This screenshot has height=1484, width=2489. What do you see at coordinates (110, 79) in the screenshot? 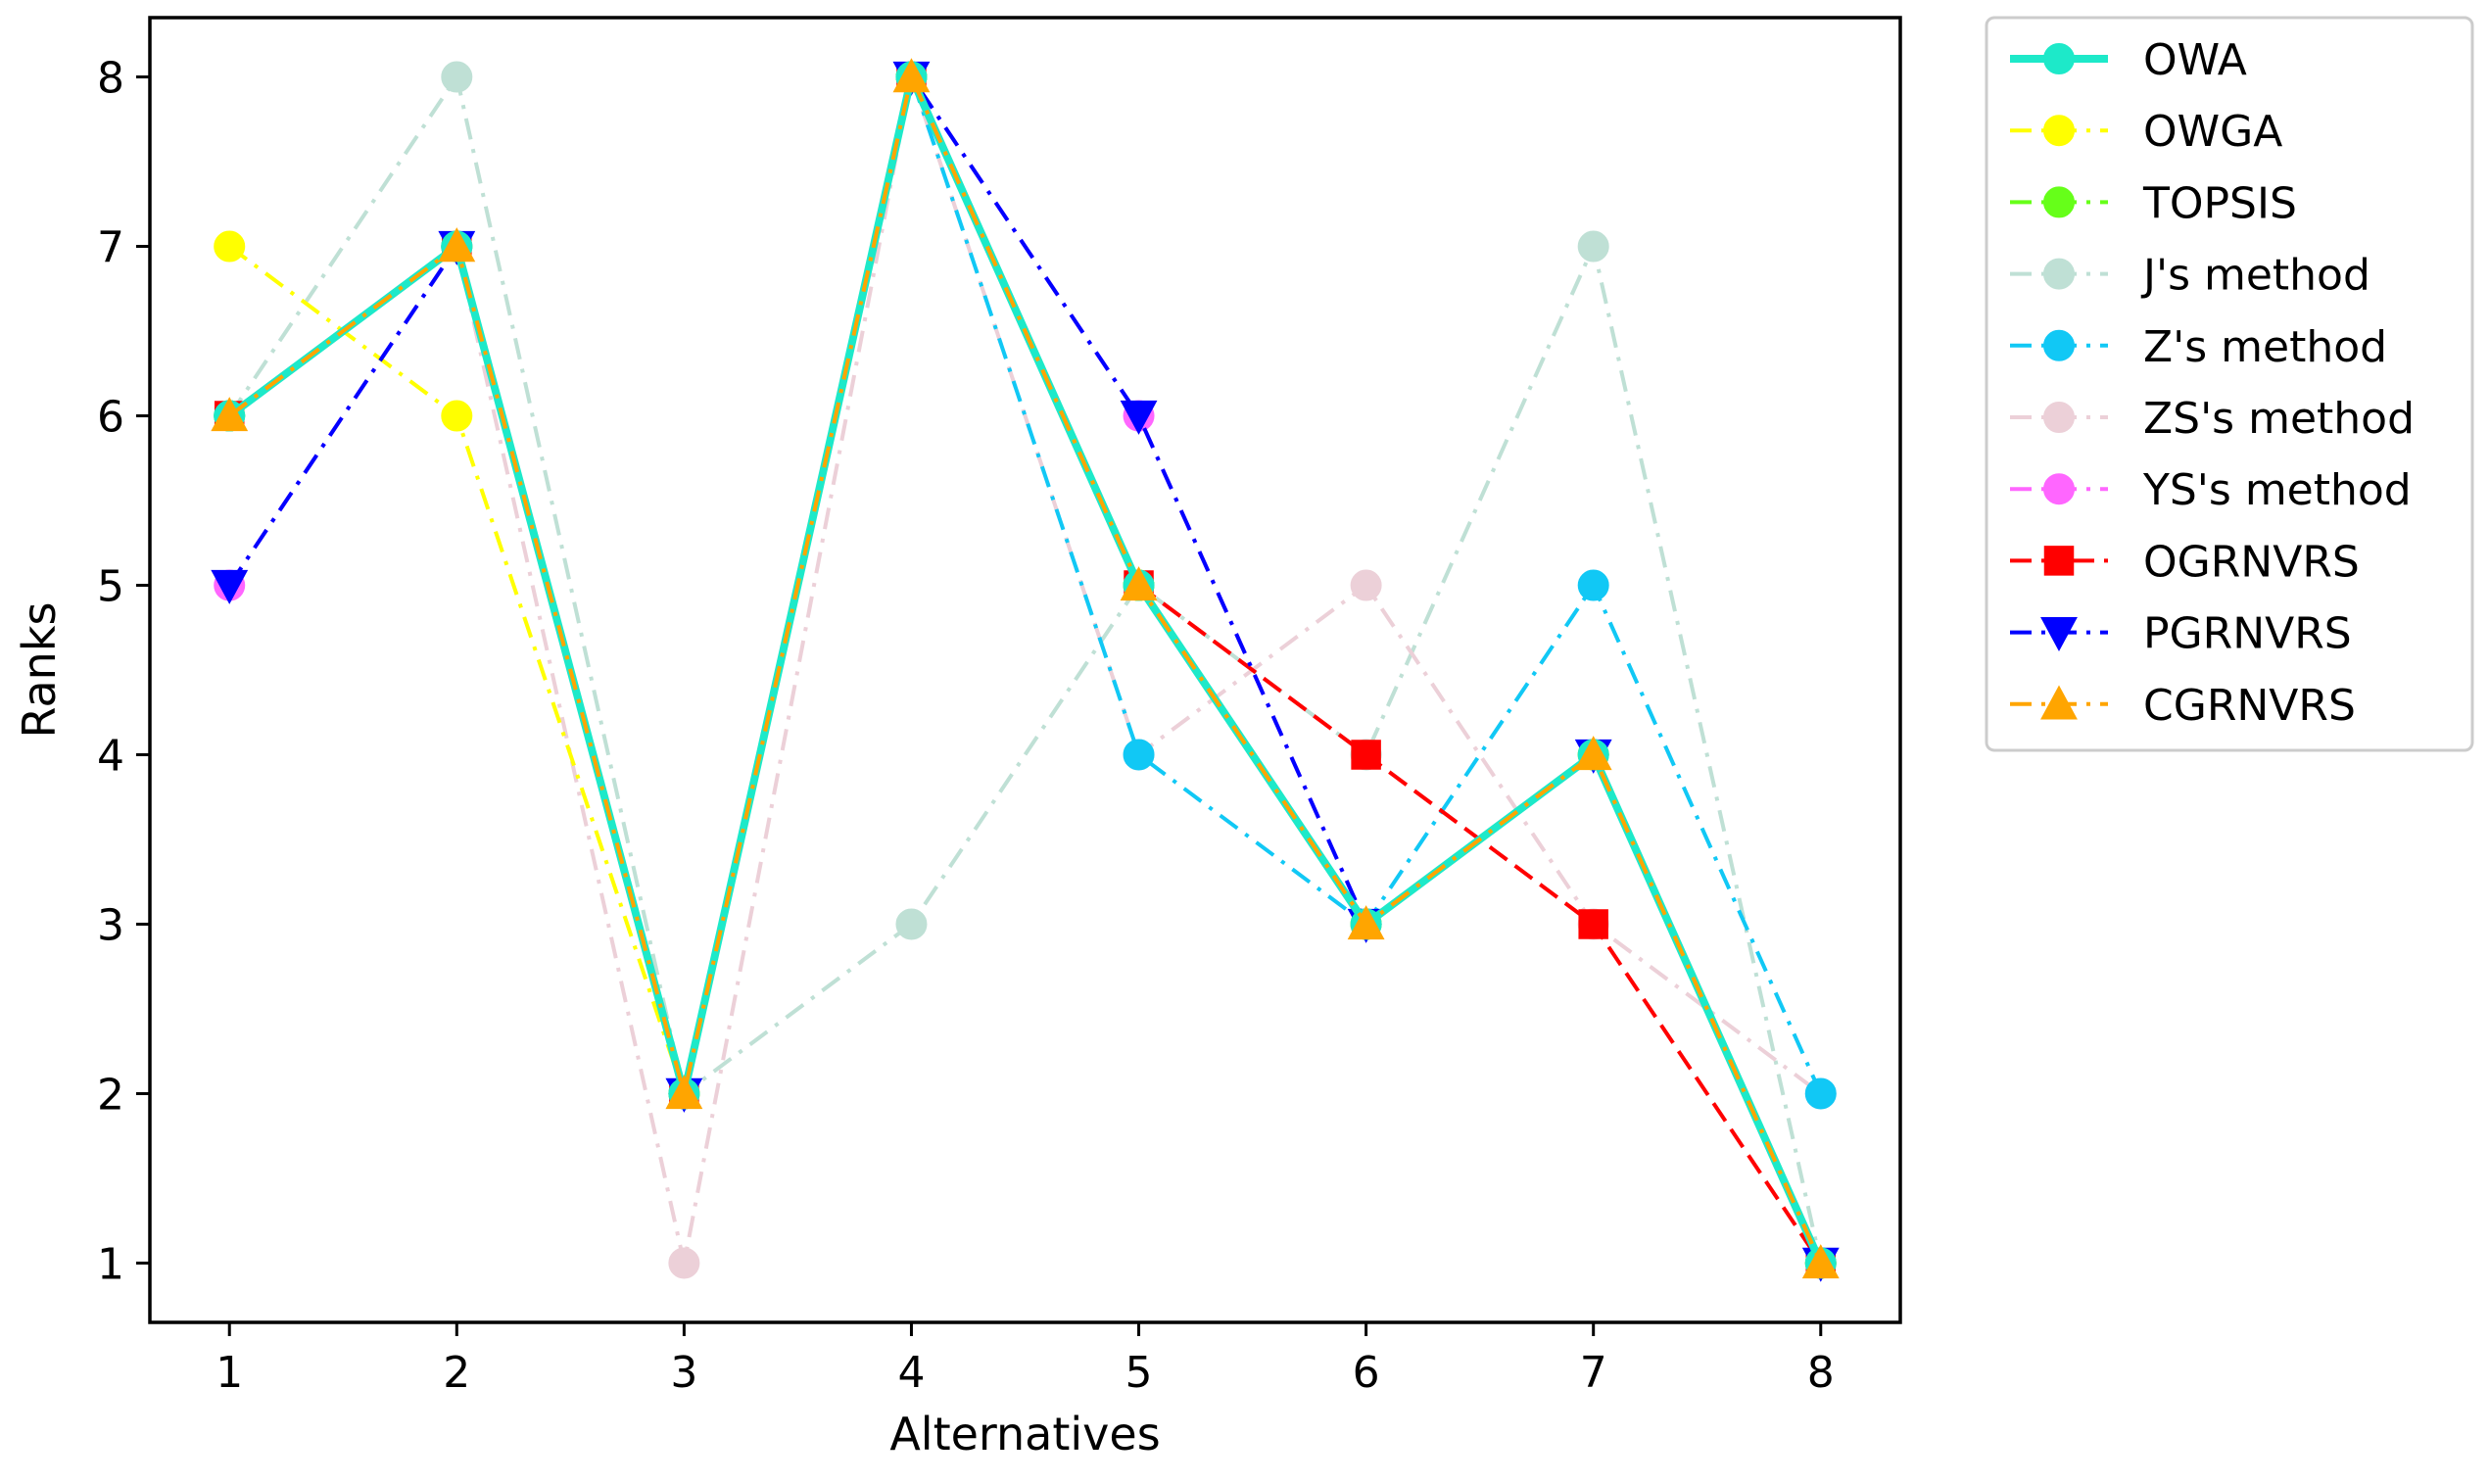
I see `y-tick-label: 8` at bounding box center [110, 79].